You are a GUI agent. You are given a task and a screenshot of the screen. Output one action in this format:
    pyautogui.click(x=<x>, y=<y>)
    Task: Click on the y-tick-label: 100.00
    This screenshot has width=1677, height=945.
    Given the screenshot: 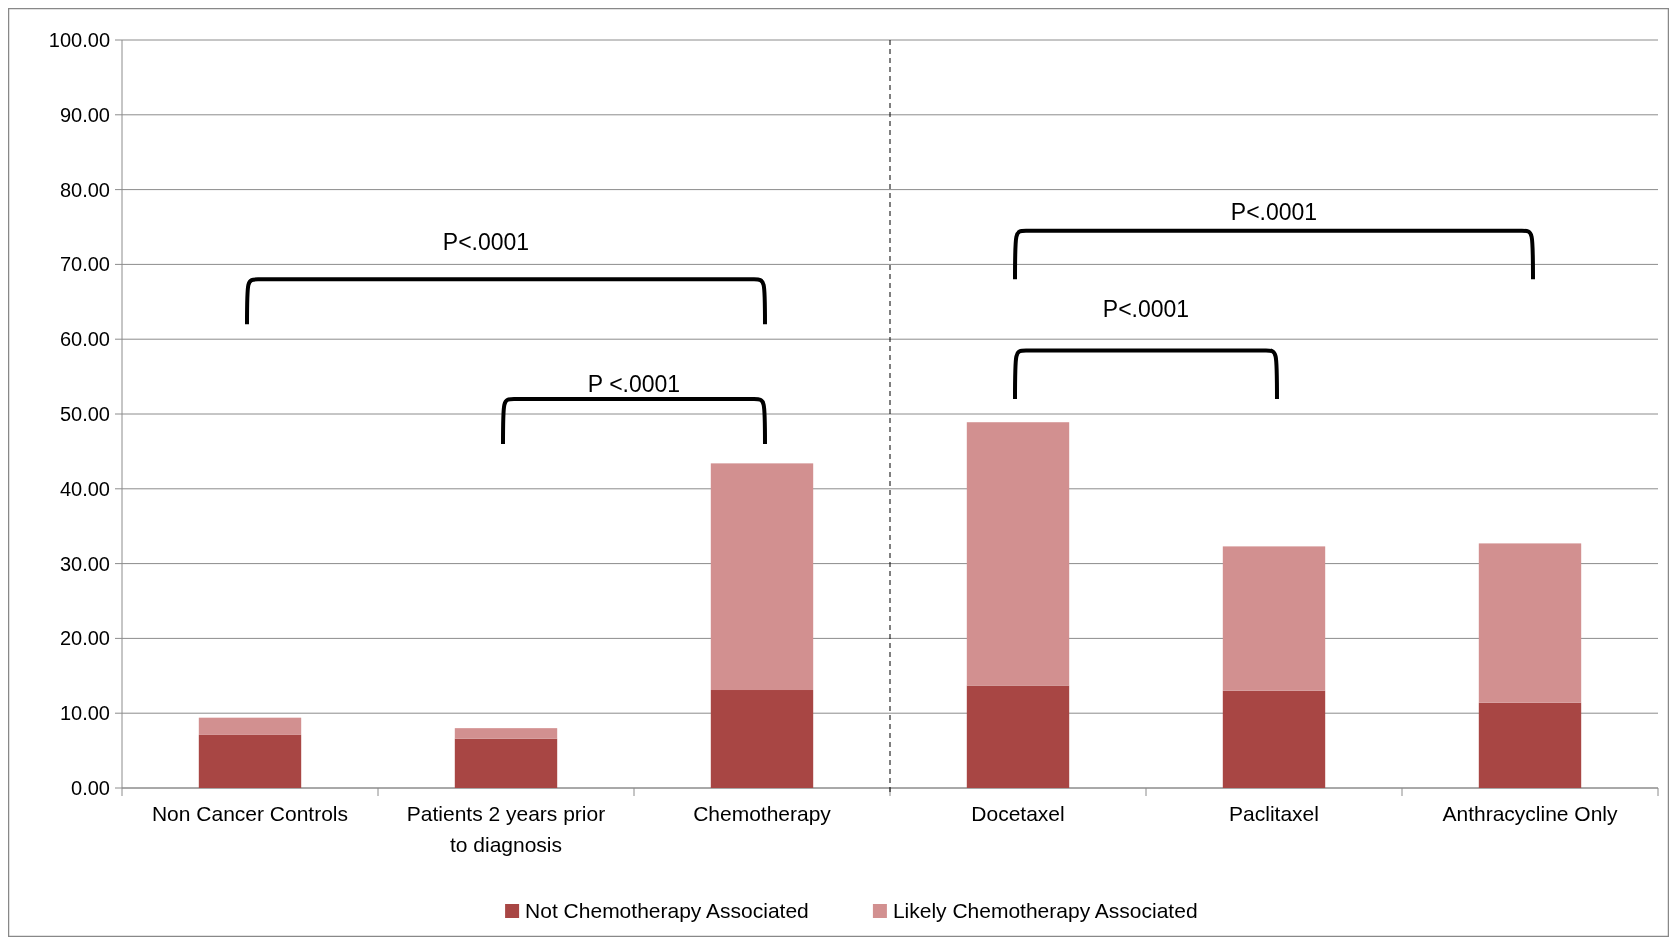 What is the action you would take?
    pyautogui.click(x=79, y=40)
    